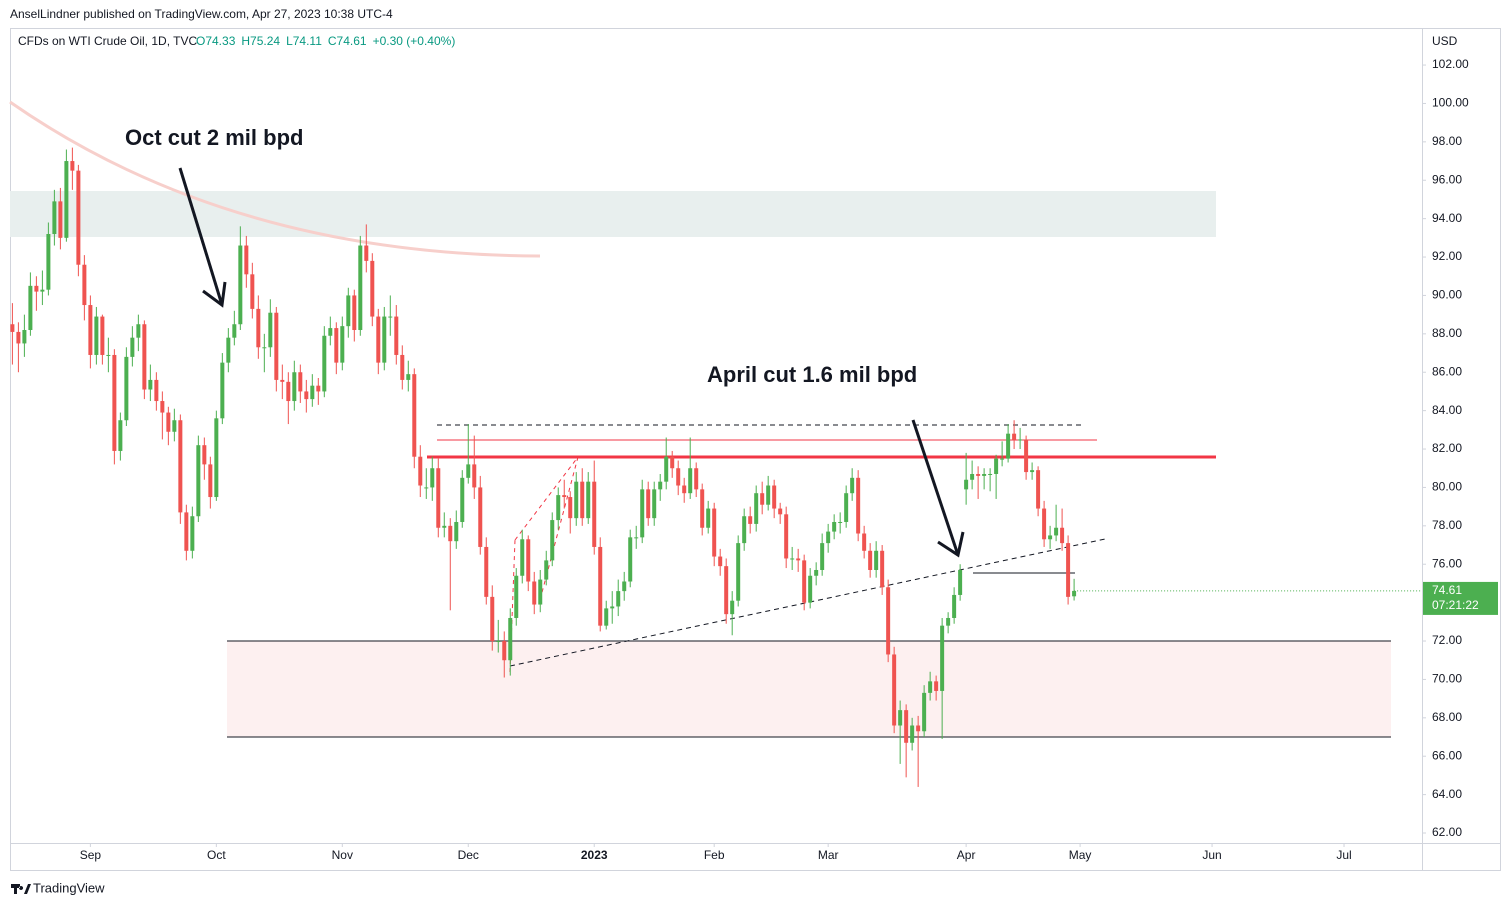  Describe the element at coordinates (966, 855) in the screenshot. I see `x-tick-label: Apr` at that location.